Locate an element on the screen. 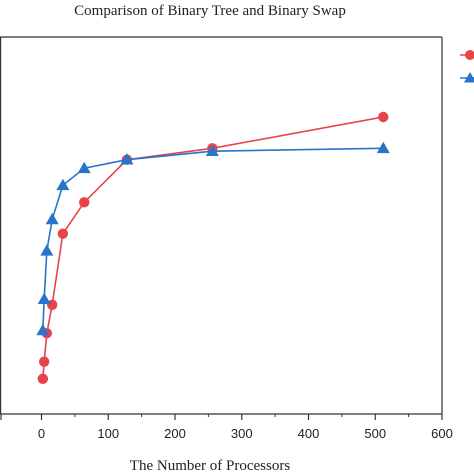 The image size is (474, 474). x-axis-ticks: 0 100 200 300 400 500 600 is located at coordinates (226, 427).